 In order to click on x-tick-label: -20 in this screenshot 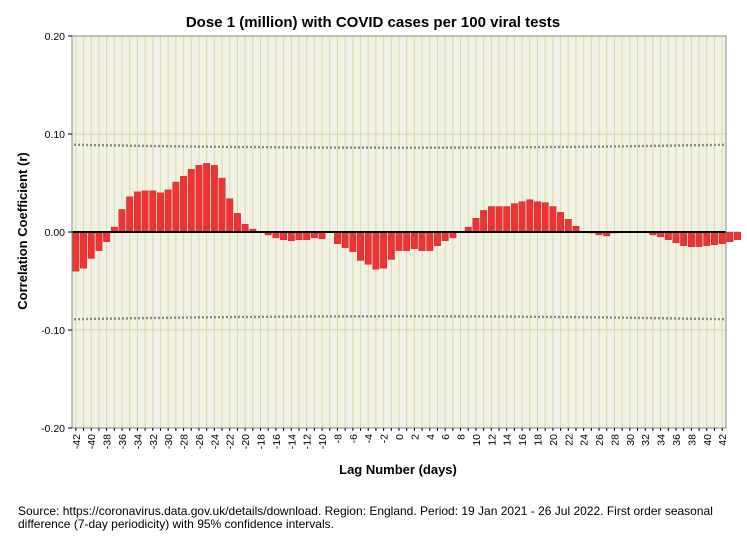, I will do `click(246, 441)`.